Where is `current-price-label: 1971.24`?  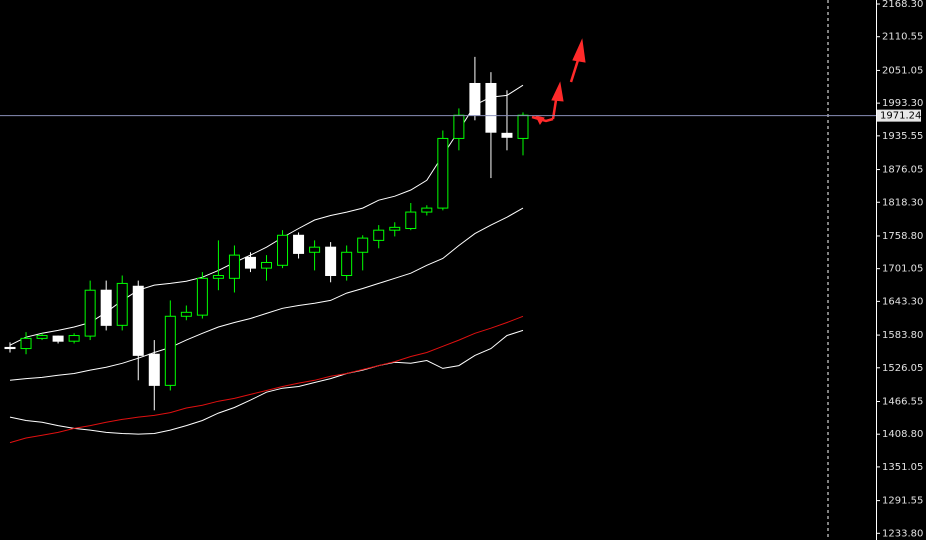 current-price-label: 1971.24 is located at coordinates (900, 116).